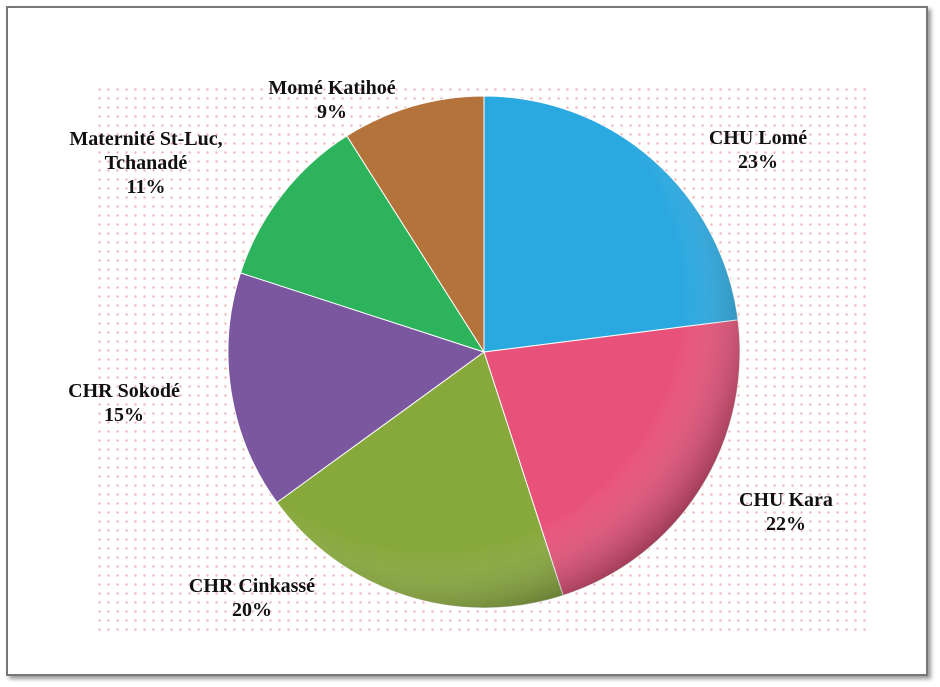  I want to click on slice-label: CHR Cinkassé 20%, so click(252, 598).